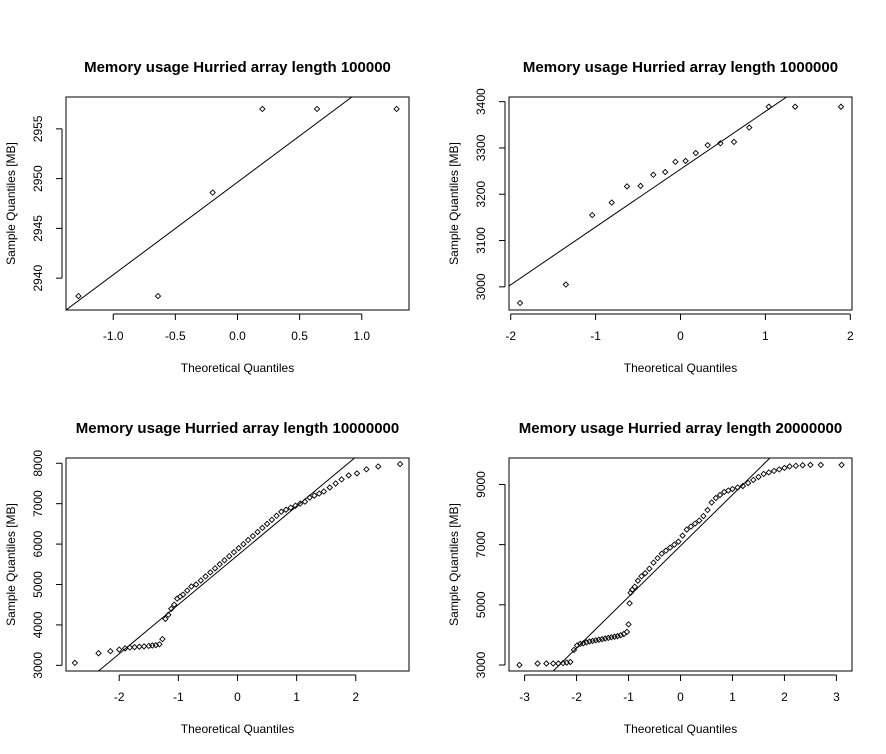  Describe the element at coordinates (38, 503) in the screenshot. I see `y-tick-label: 7000` at that location.